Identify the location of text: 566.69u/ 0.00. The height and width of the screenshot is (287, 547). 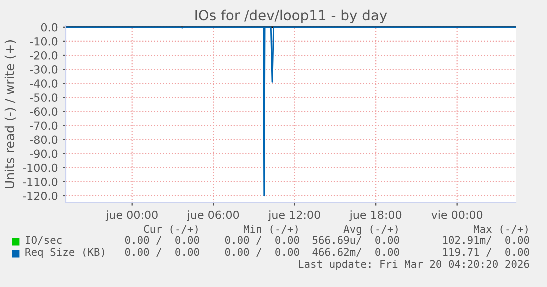
(356, 240).